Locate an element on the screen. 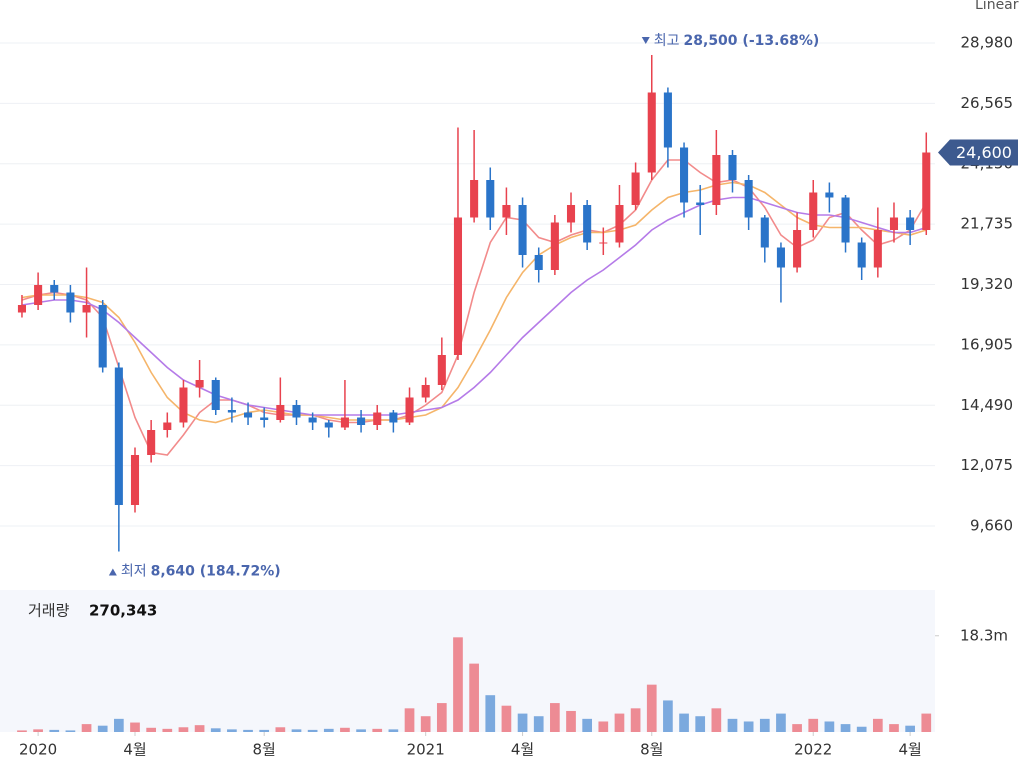 This screenshot has height=772, width=1033. annotation: 최고 28,500 (-13.68%) is located at coordinates (737, 41).